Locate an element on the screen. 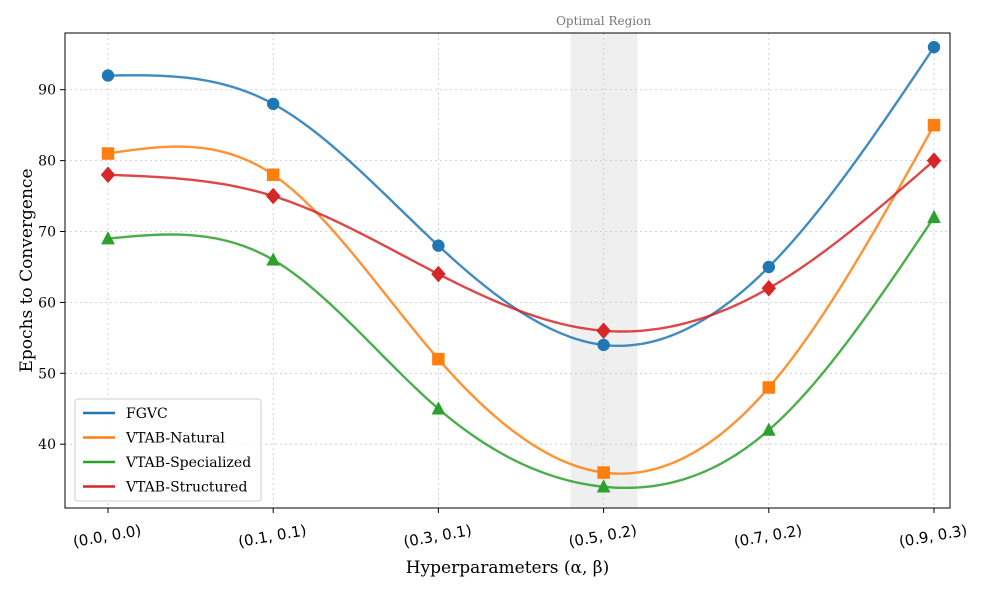  x-axis-title: Hyperparameters (α, β) is located at coordinates (508, 568).